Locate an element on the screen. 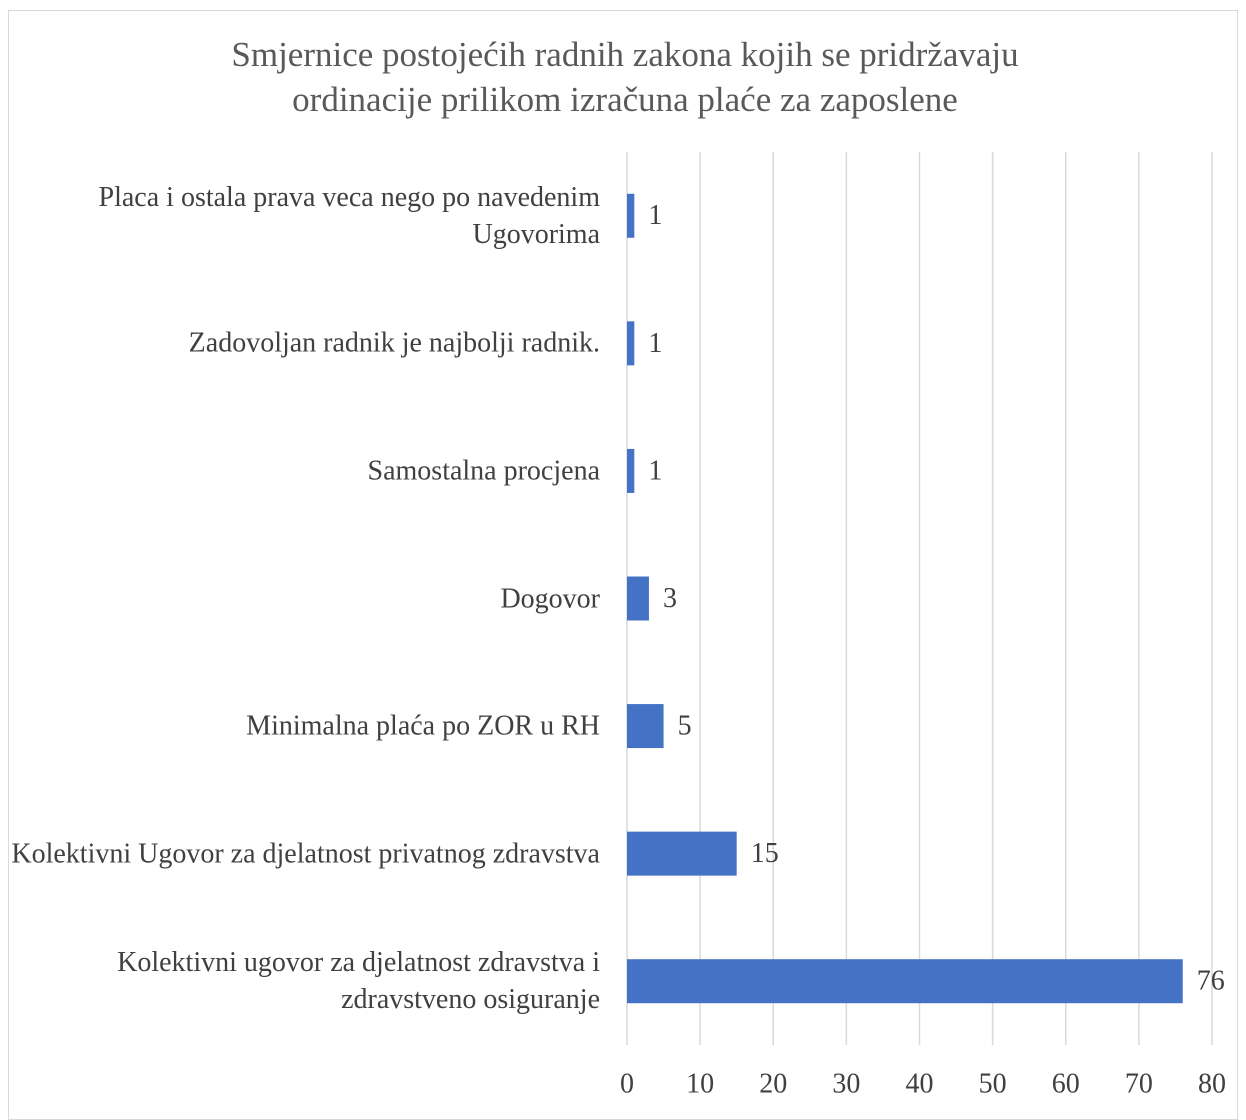  data-label: 76 is located at coordinates (1211, 981).